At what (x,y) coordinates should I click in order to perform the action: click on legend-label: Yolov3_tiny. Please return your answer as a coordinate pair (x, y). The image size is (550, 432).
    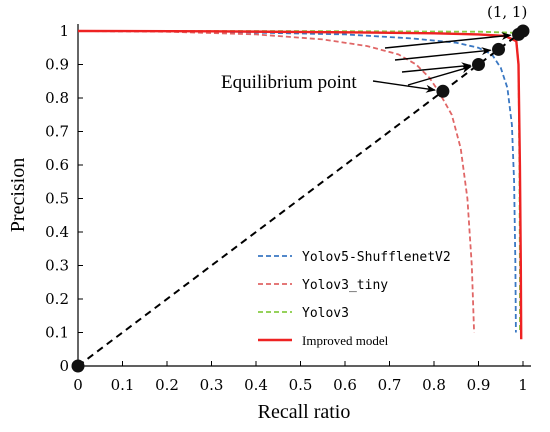
    Looking at the image, I should click on (345, 285).